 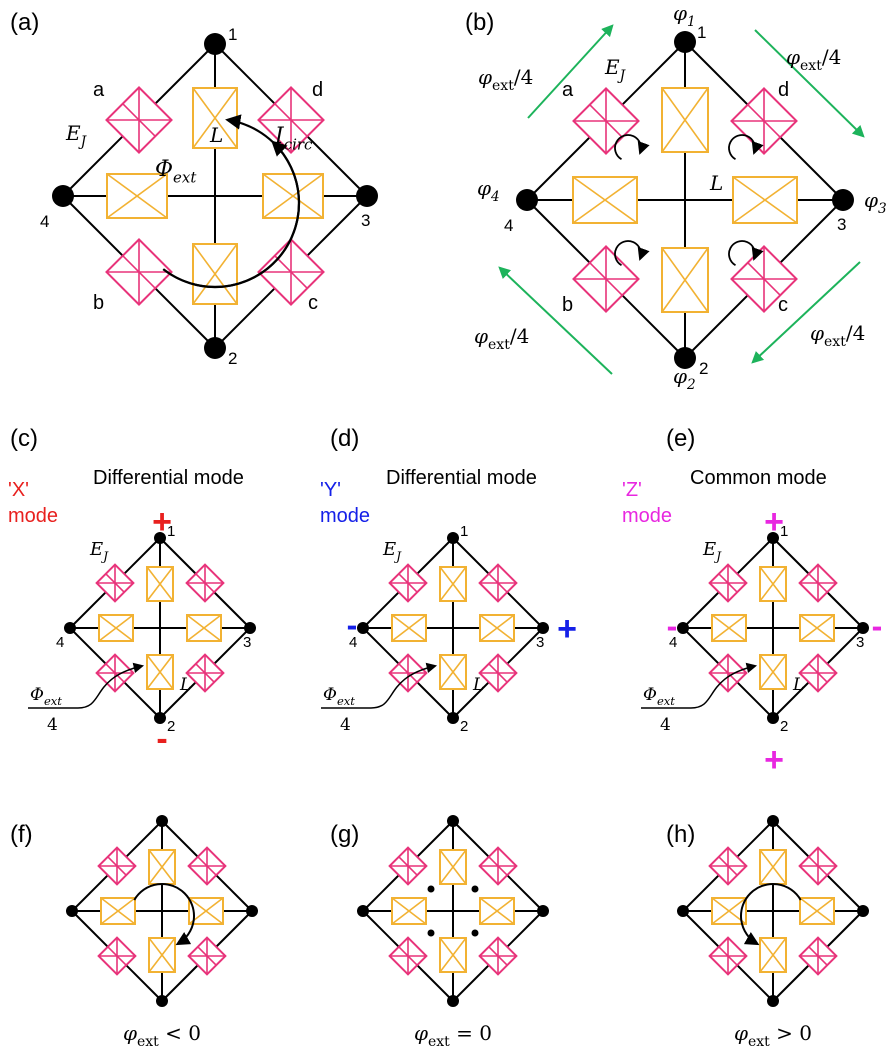 What do you see at coordinates (431, 933) in the screenshot?
I see `zero-flux-dot-icon` at bounding box center [431, 933].